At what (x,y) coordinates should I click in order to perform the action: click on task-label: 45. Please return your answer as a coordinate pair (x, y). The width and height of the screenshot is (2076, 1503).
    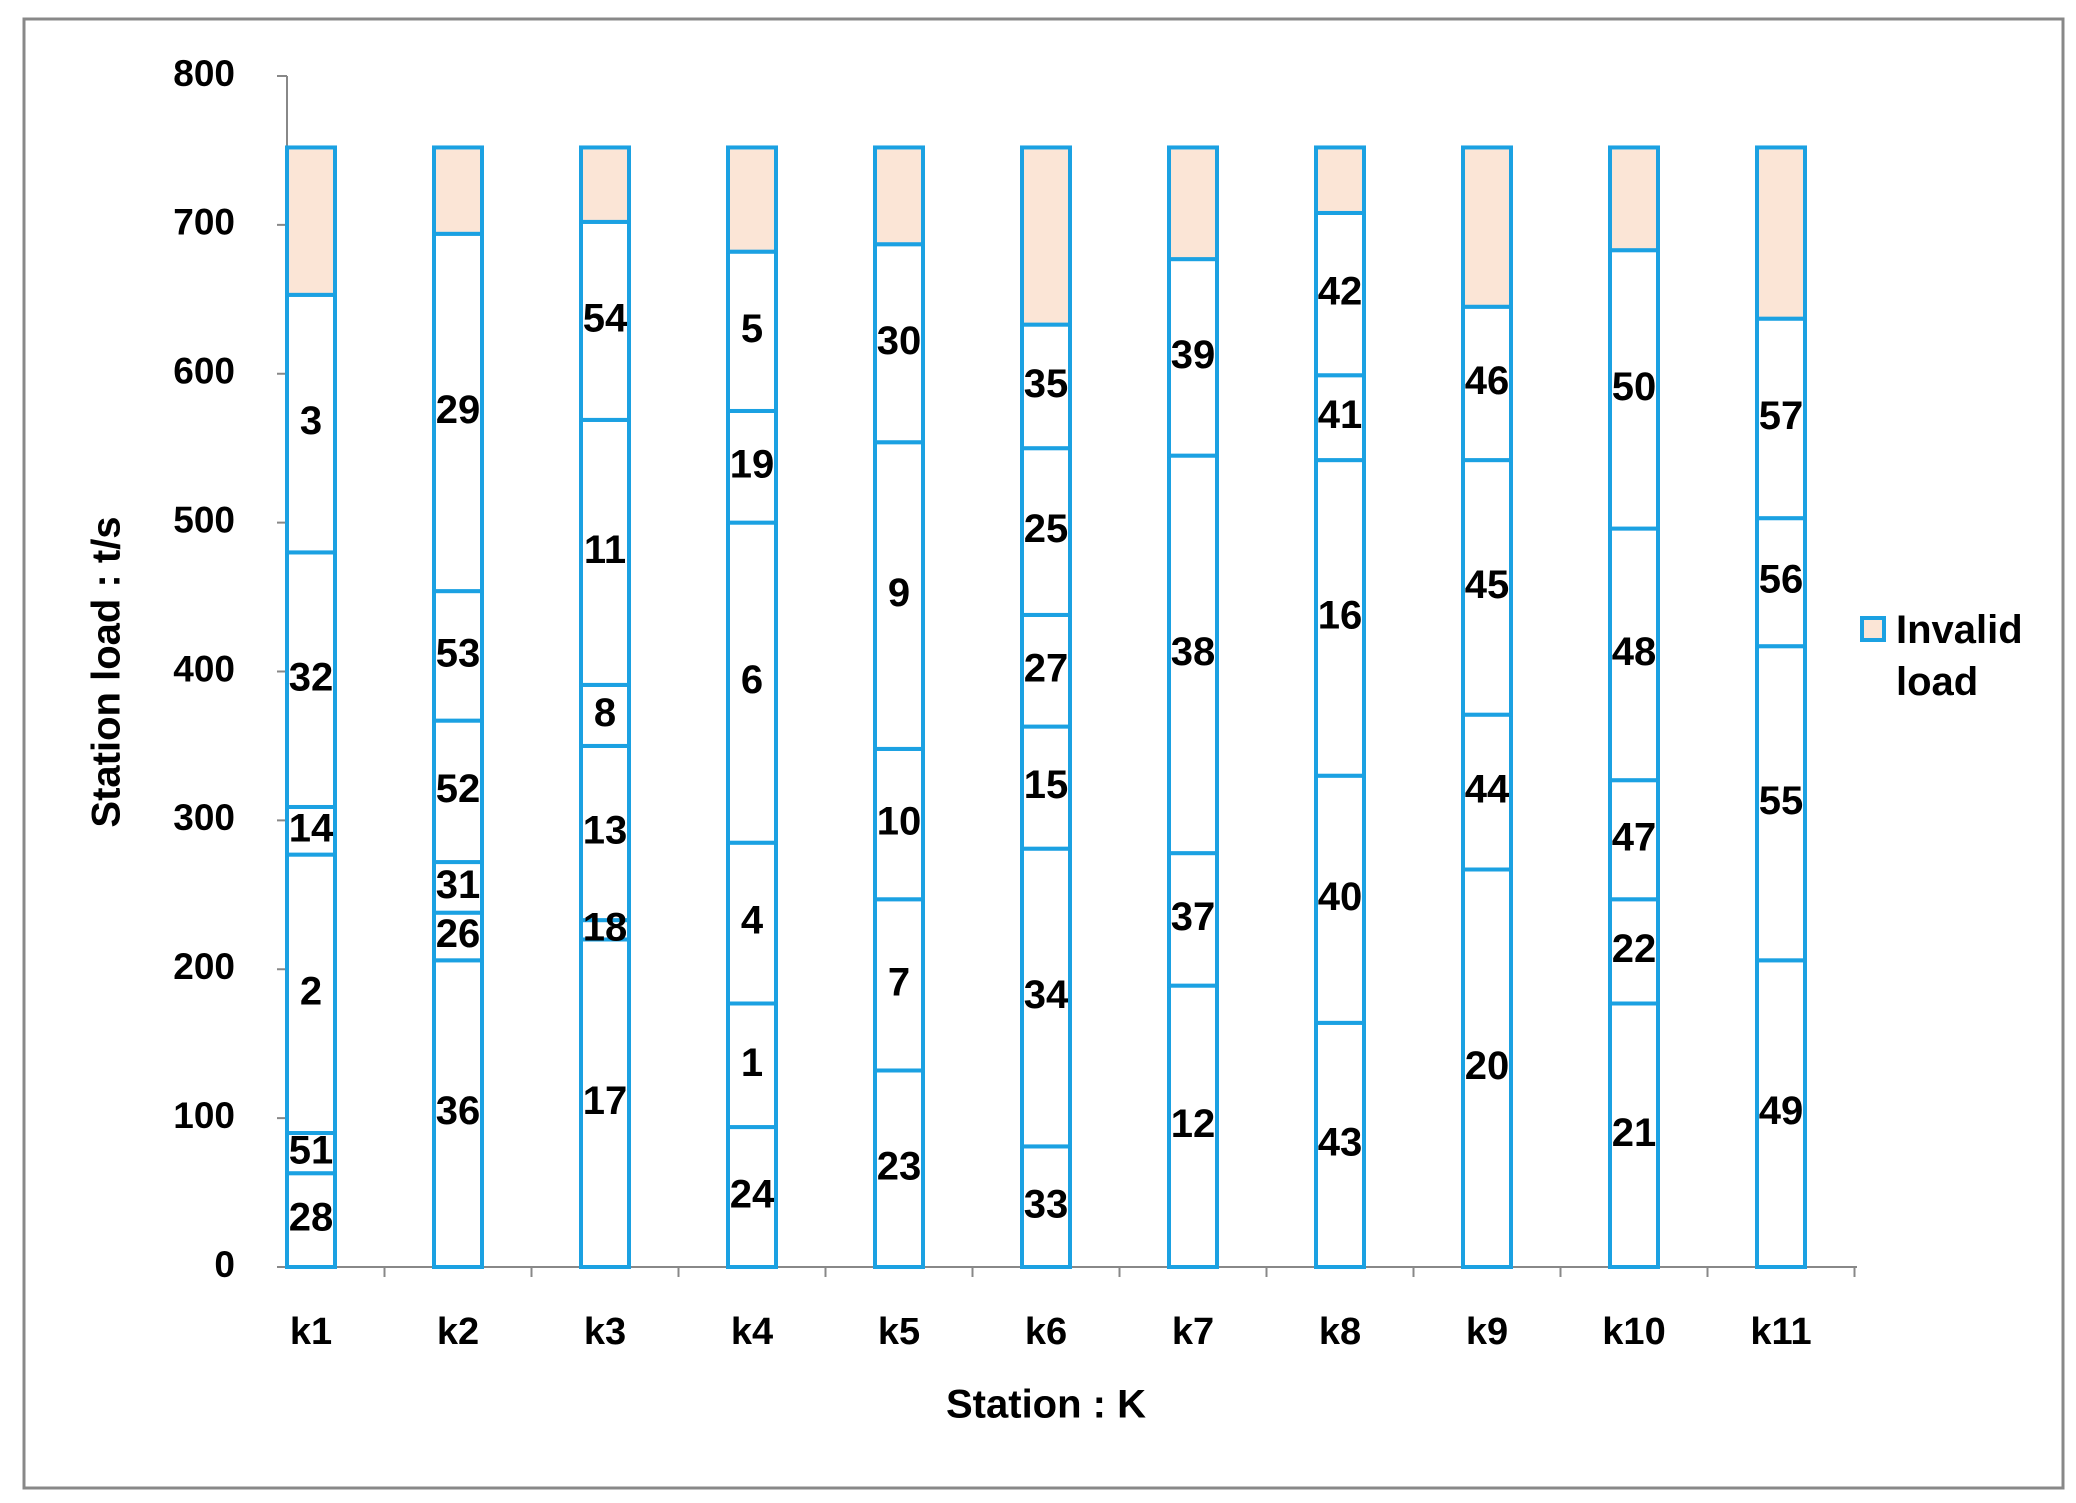
    Looking at the image, I should click on (1487, 585).